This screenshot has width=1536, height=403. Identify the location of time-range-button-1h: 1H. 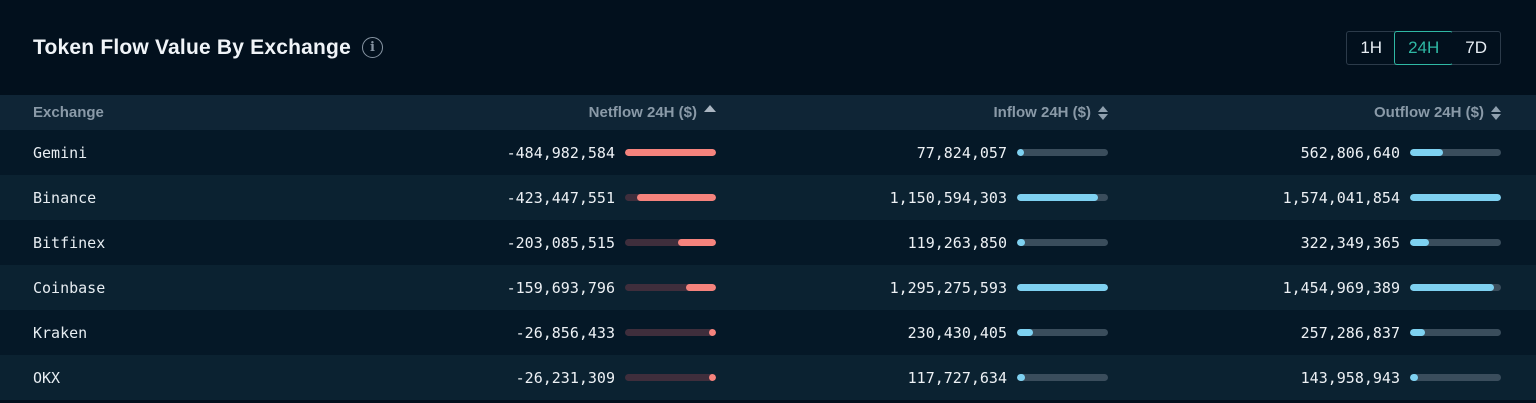
(1371, 48).